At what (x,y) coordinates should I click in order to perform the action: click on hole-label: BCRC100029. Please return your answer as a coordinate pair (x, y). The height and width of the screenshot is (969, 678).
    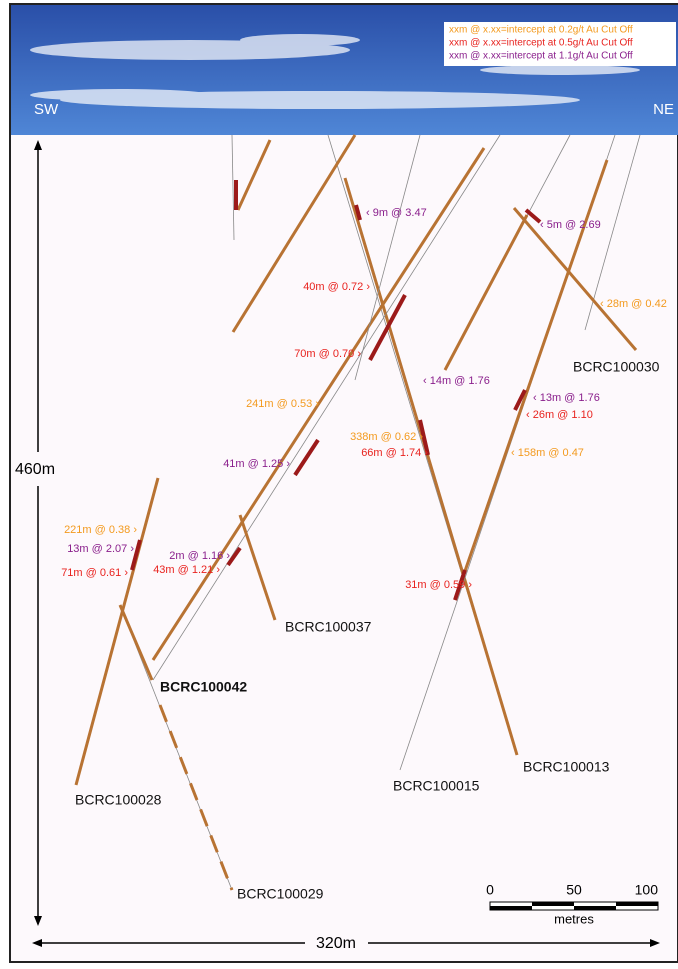
    Looking at the image, I should click on (280, 894).